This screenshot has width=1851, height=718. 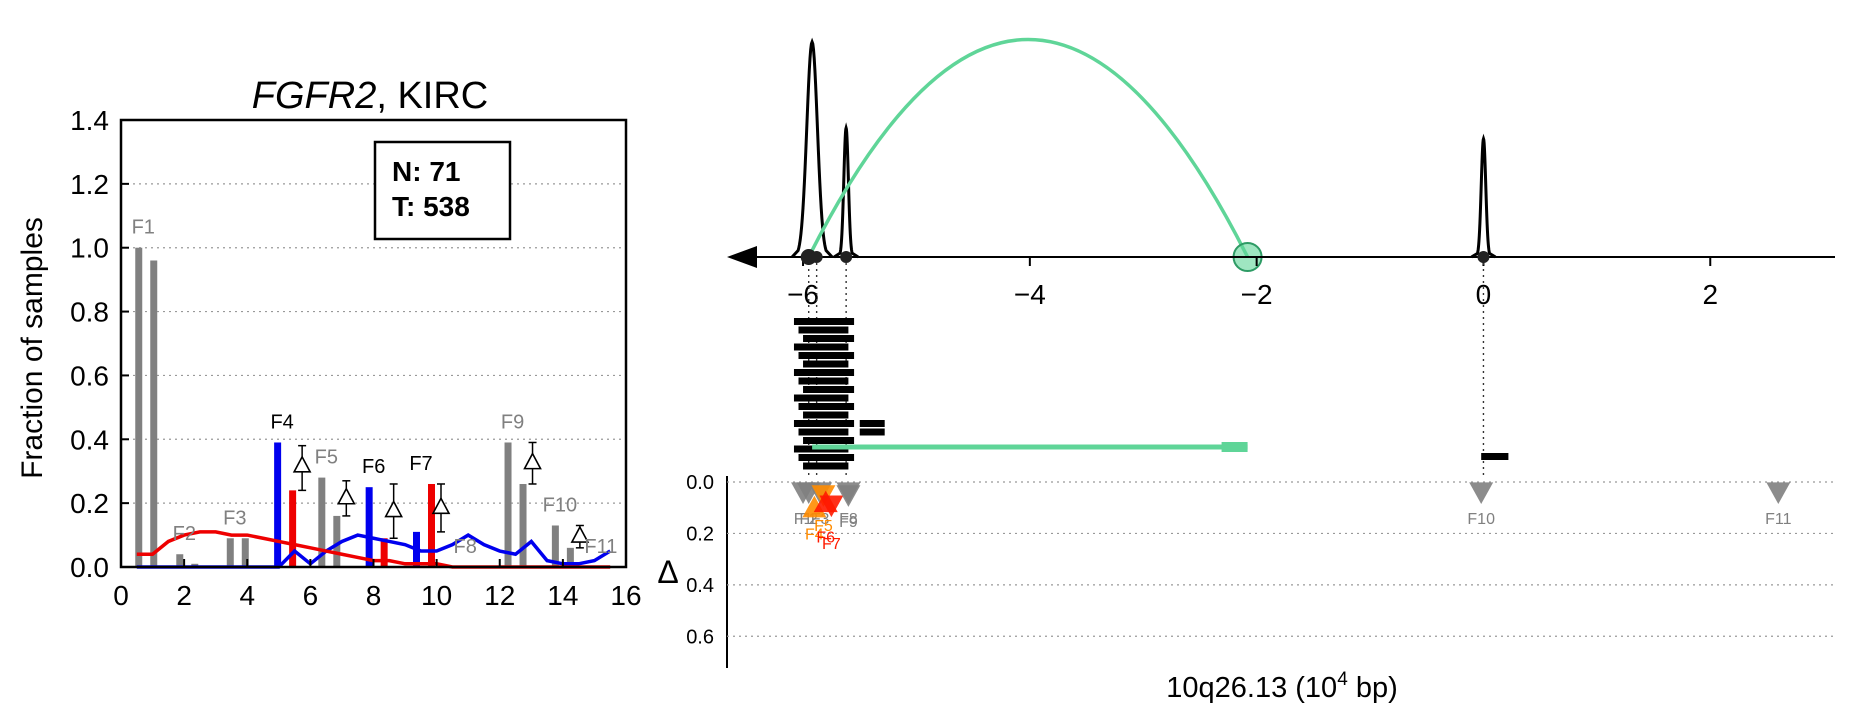 I want to click on y-tick-label: 1.4, so click(x=89, y=120).